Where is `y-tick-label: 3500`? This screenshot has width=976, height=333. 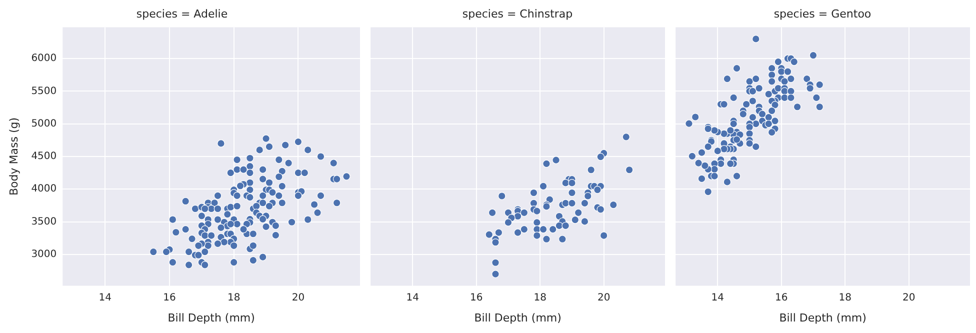 y-tick-label: 3500 is located at coordinates (44, 222).